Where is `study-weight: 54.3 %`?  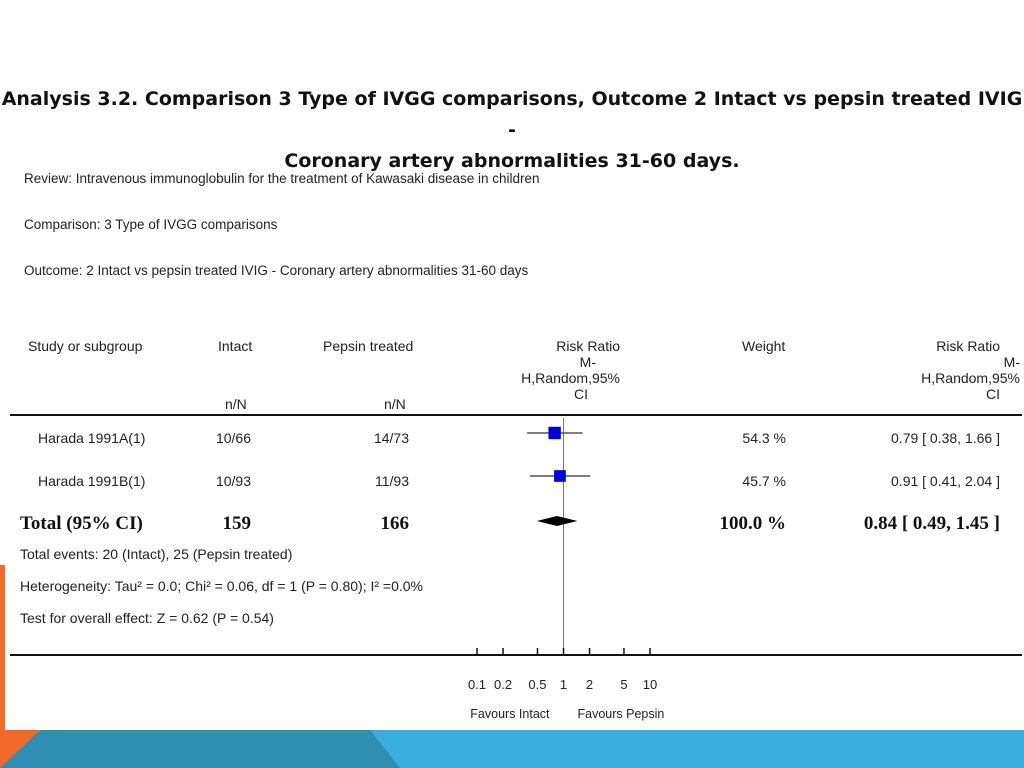
study-weight: 54.3 % is located at coordinates (764, 438).